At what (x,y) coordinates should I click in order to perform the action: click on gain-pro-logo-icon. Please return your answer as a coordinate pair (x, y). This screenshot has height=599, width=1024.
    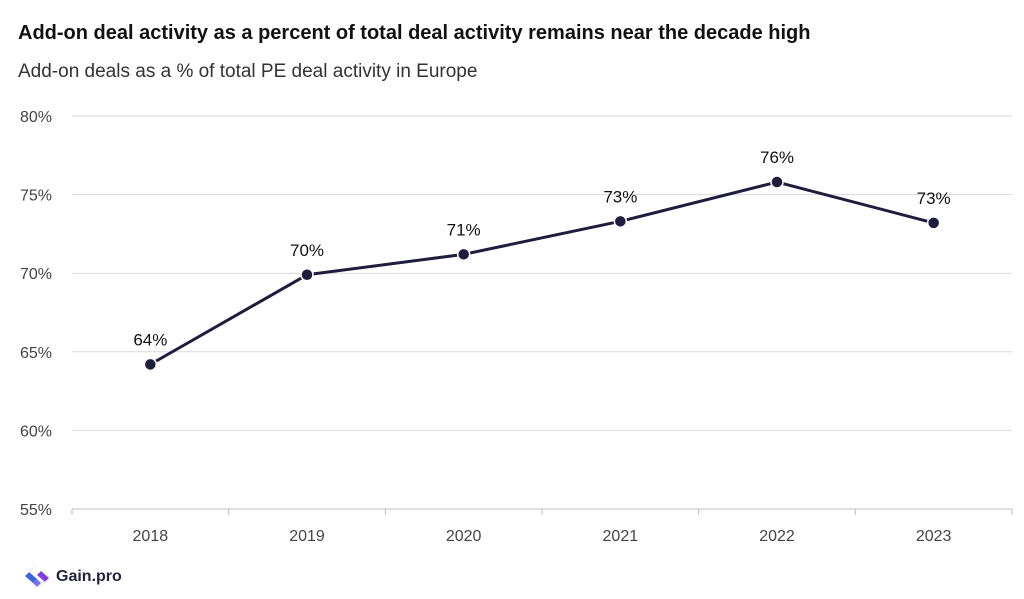
    Looking at the image, I should click on (37, 577).